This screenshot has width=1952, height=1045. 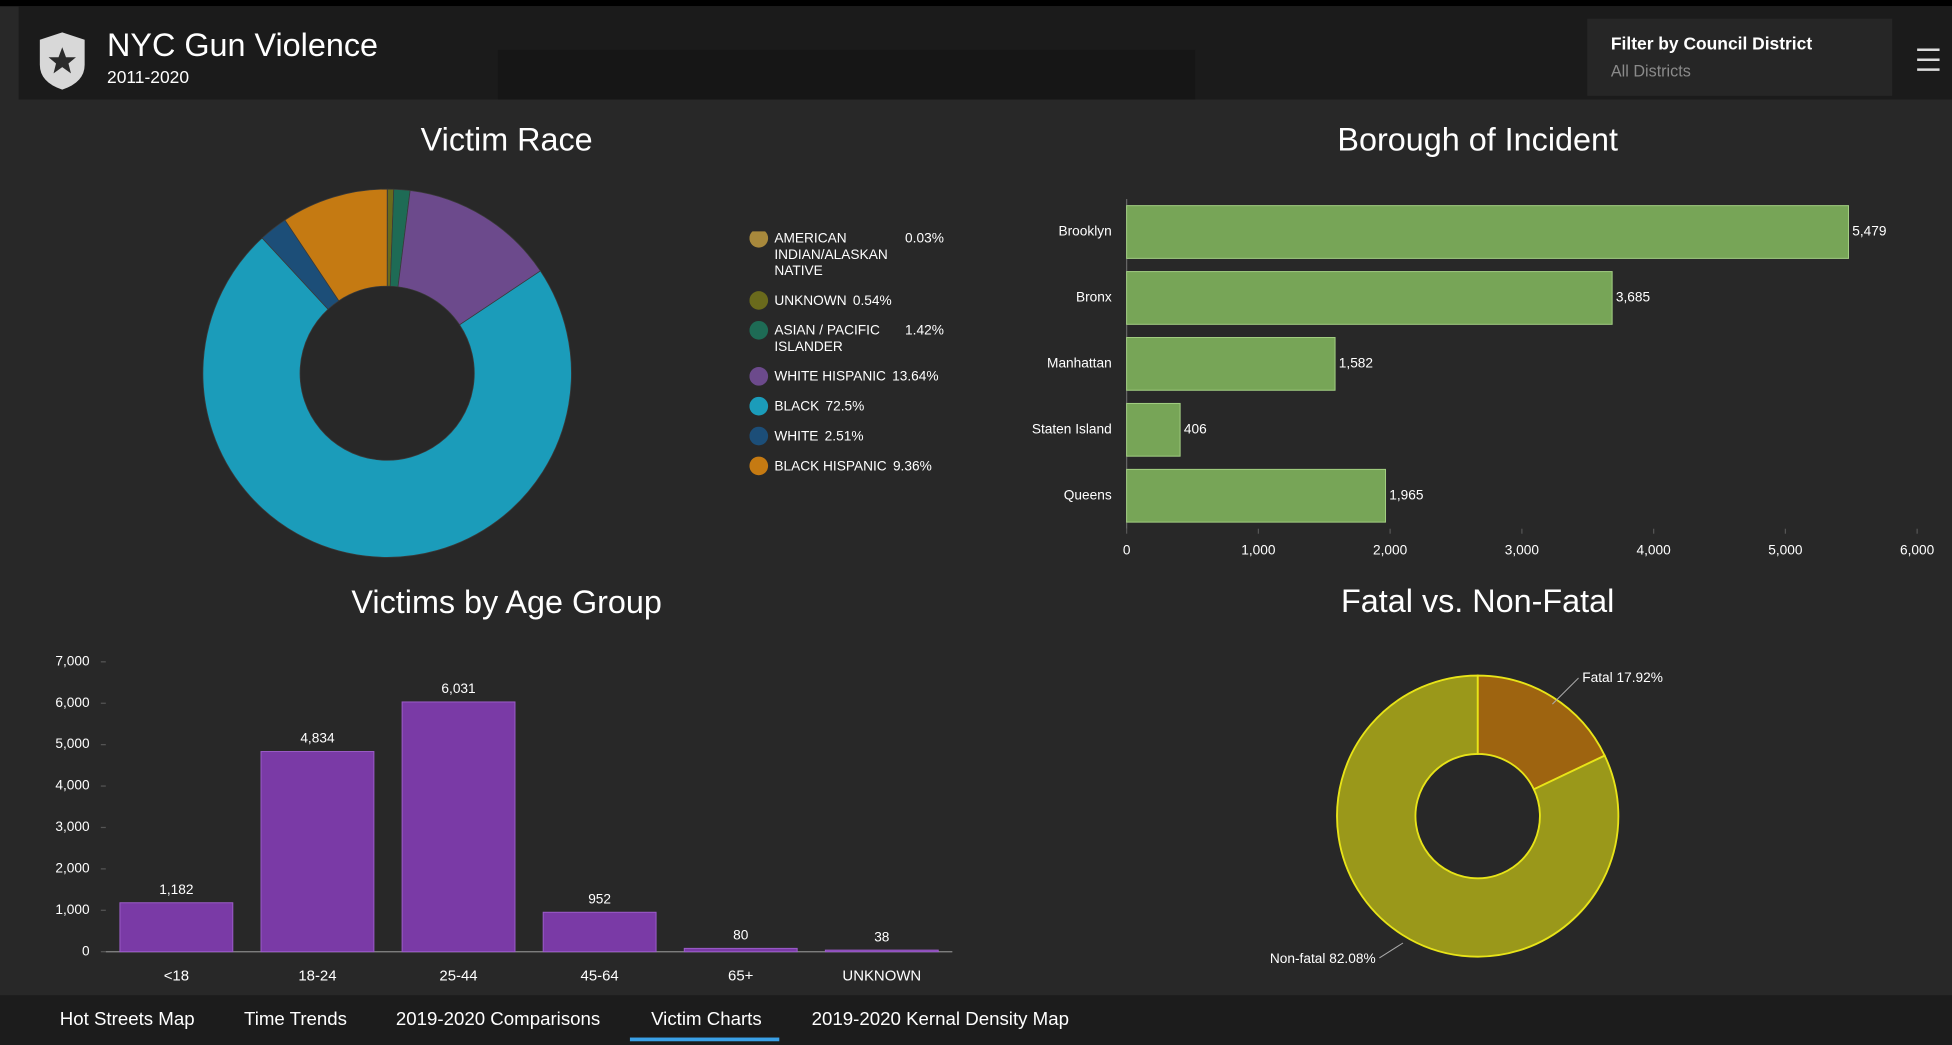 I want to click on legend-value: 0.54%, so click(x=872, y=301).